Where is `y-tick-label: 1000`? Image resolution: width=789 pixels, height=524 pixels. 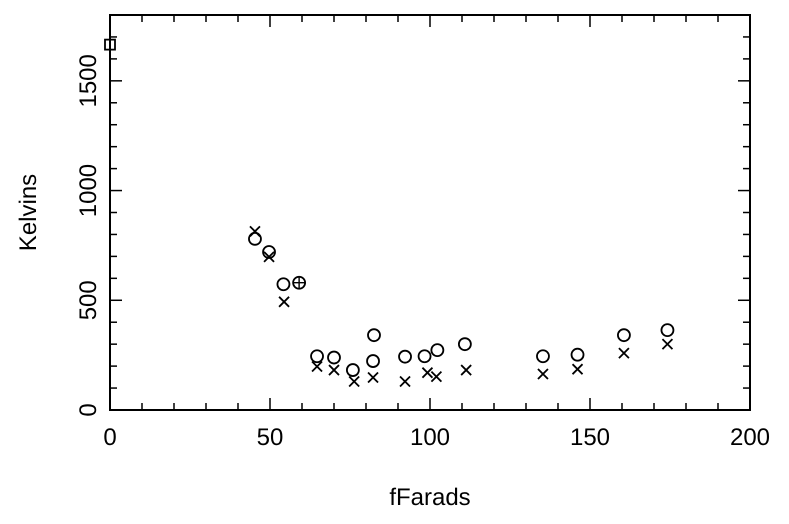
y-tick-label: 1000 is located at coordinates (88, 191).